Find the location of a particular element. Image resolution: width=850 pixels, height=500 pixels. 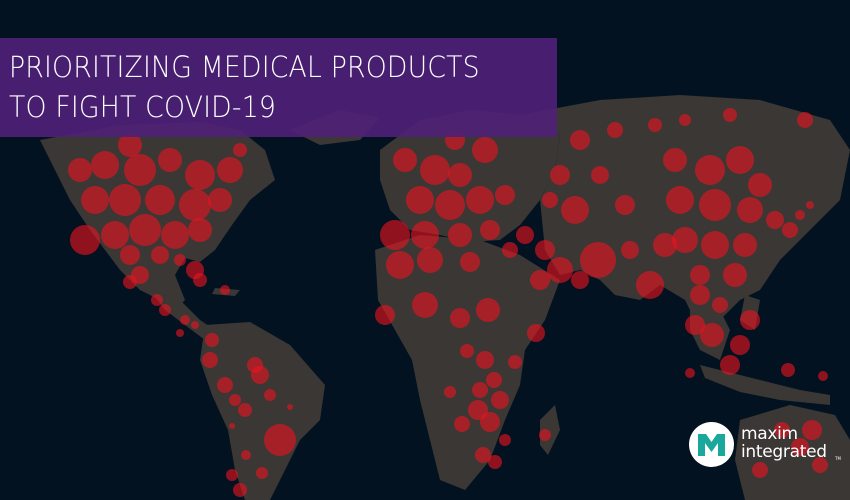

title-line-2: TO FIGHT COVID-19 is located at coordinates (143, 107).